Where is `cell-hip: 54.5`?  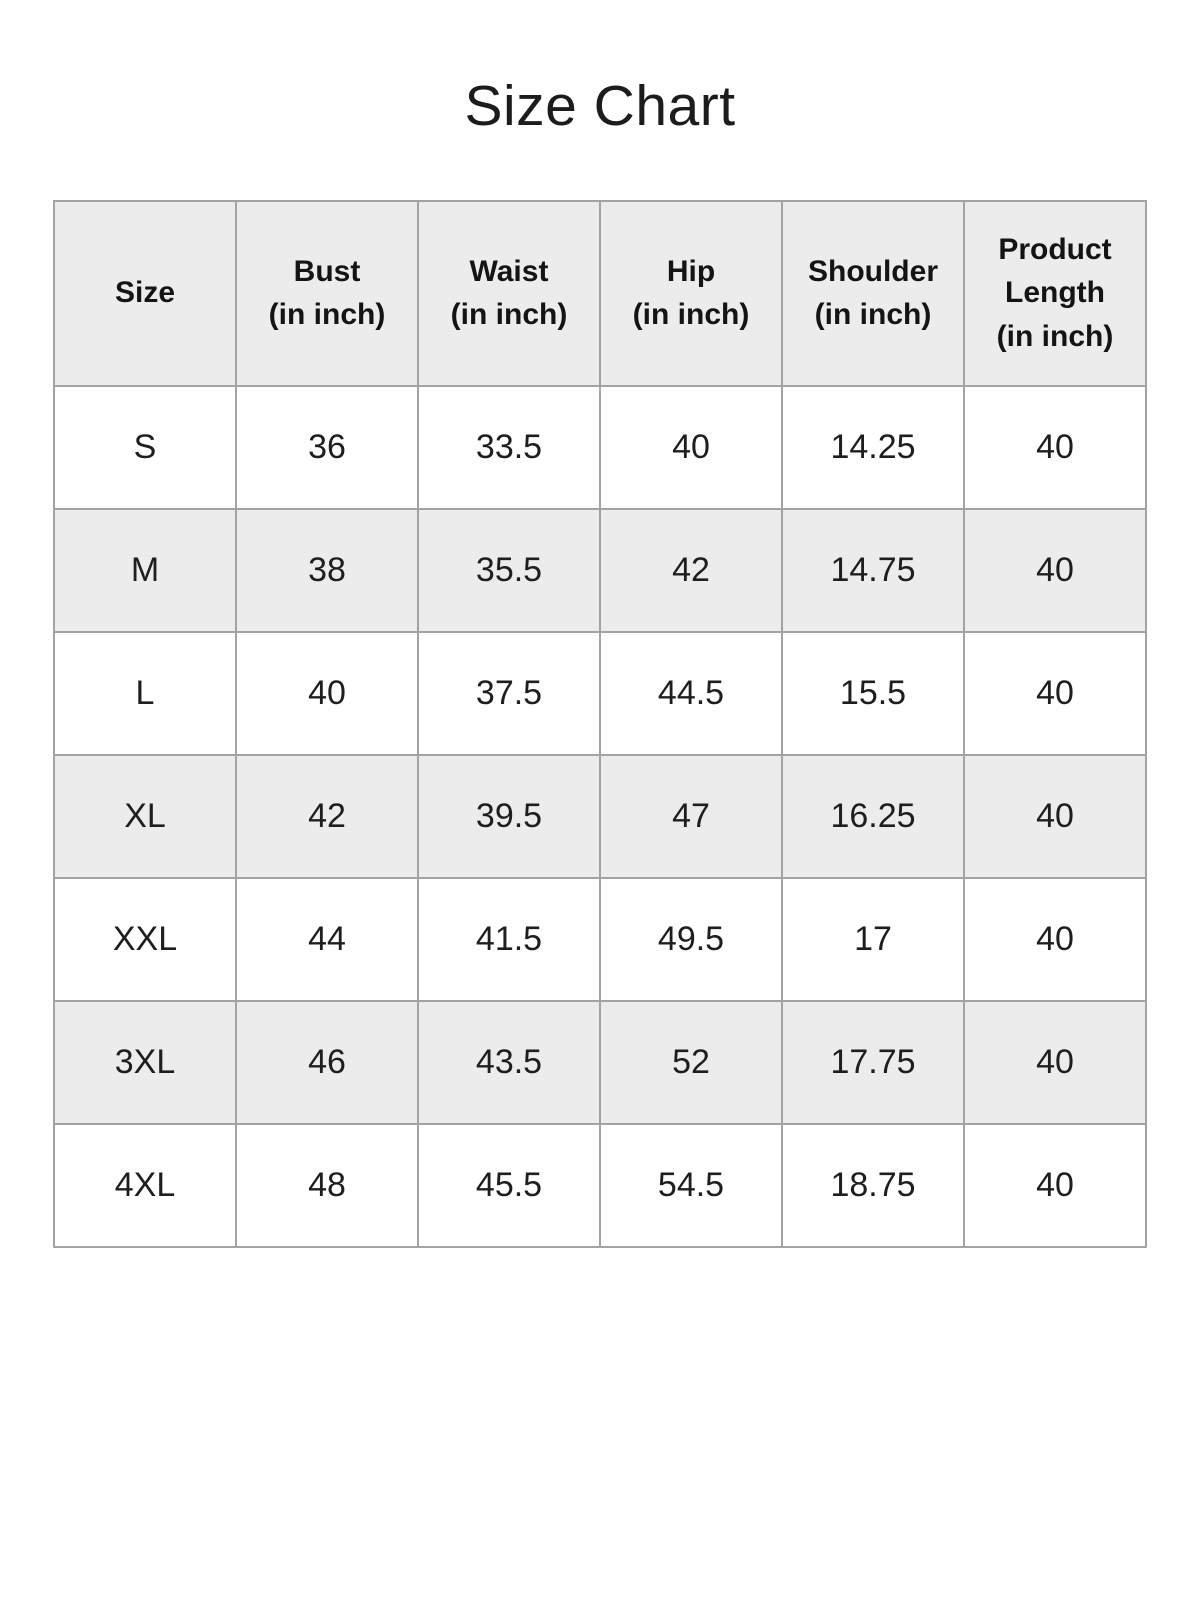
cell-hip: 54.5 is located at coordinates (691, 1185).